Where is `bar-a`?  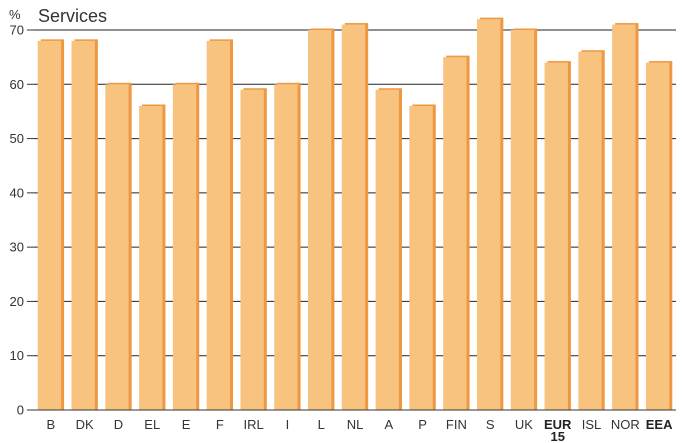 bar-a is located at coordinates (388, 249).